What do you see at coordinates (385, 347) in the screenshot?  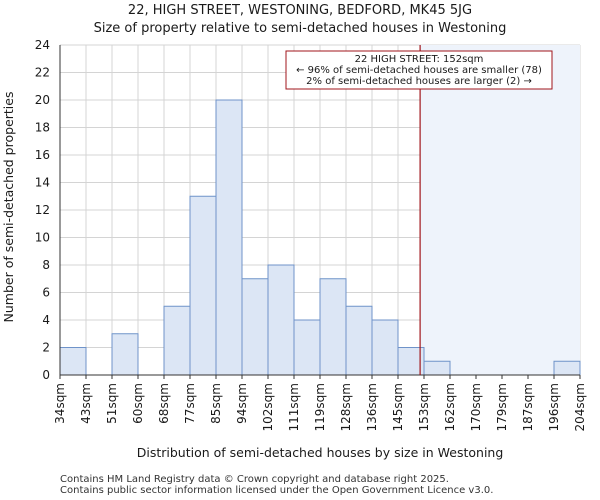 I see `bar-136sqm` at bounding box center [385, 347].